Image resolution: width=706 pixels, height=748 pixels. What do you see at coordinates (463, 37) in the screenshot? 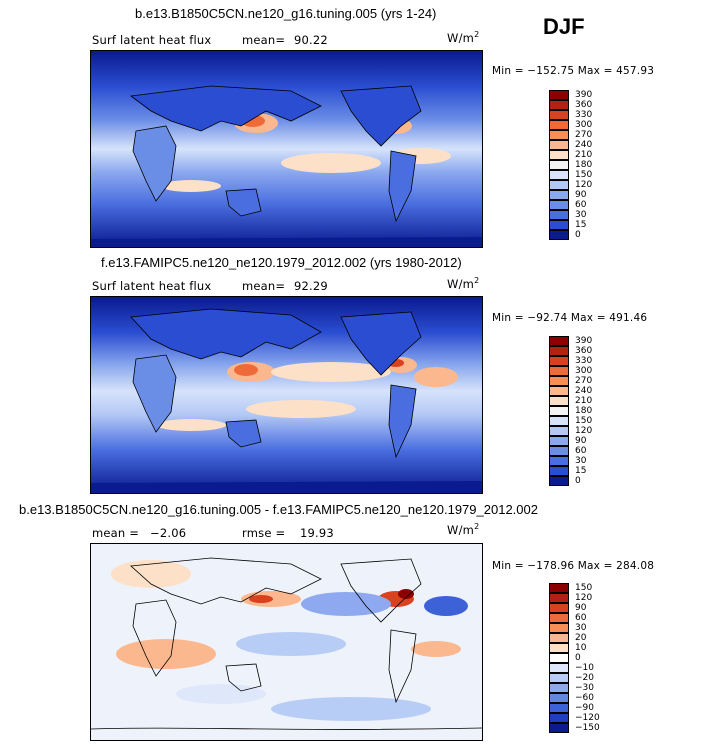
I see `panel-1-units: W/m2` at bounding box center [463, 37].